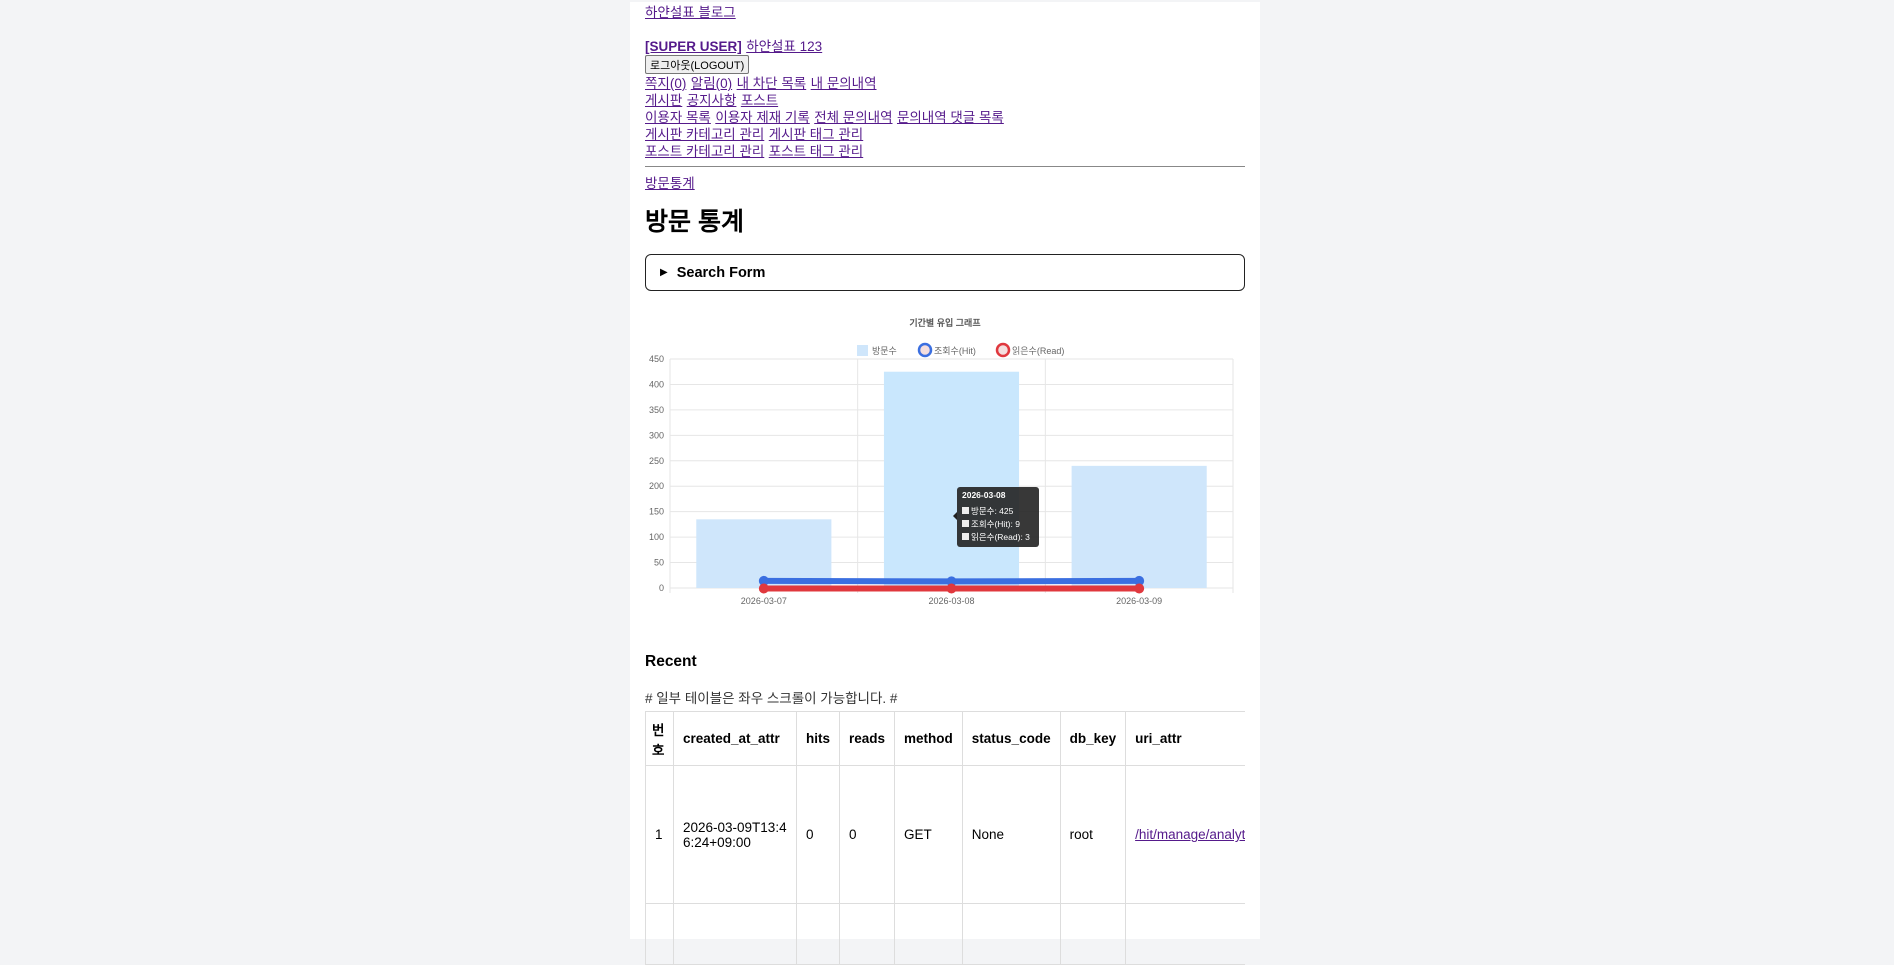 This screenshot has width=1894, height=965. Describe the element at coordinates (945, 272) in the screenshot. I see `search-form-toggle: ▶ Search Form` at that location.